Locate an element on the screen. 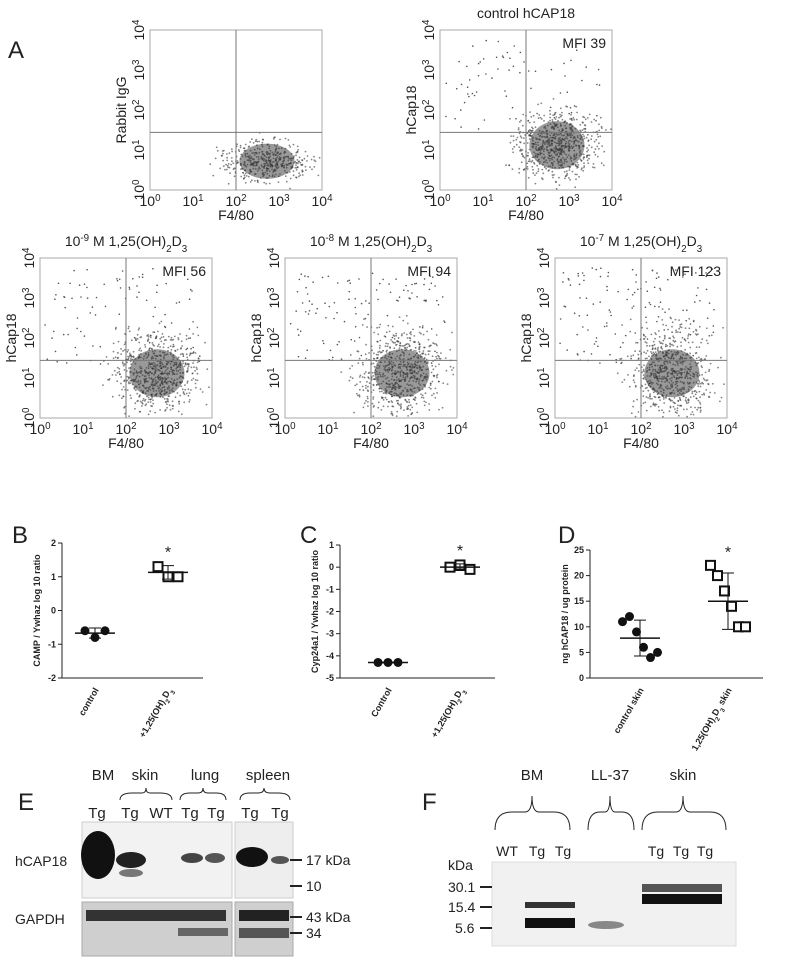 The height and width of the screenshot is (969, 800). y-axis-label: hCap18 is located at coordinates (256, 337).